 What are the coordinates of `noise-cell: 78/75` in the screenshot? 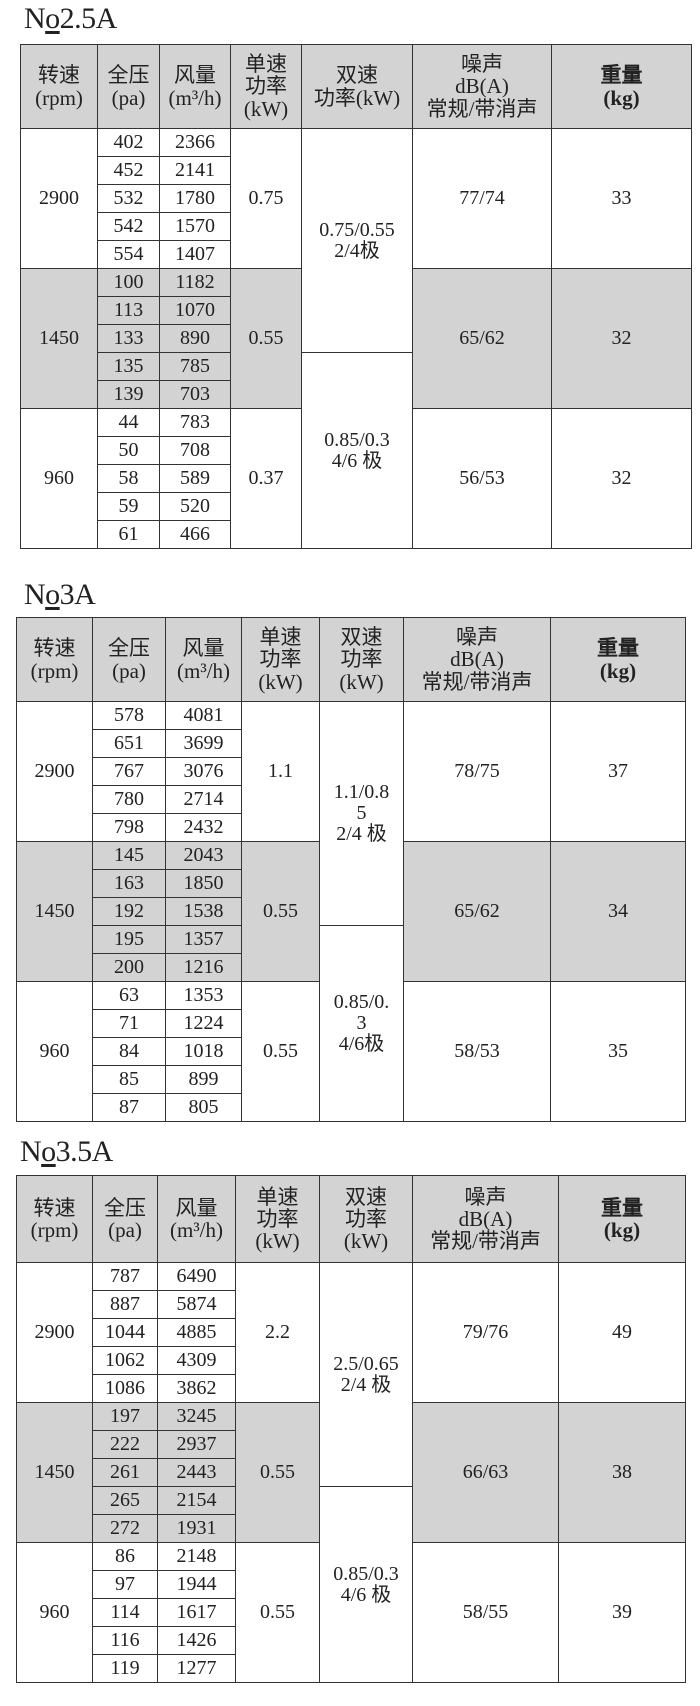 It's located at (477, 771).